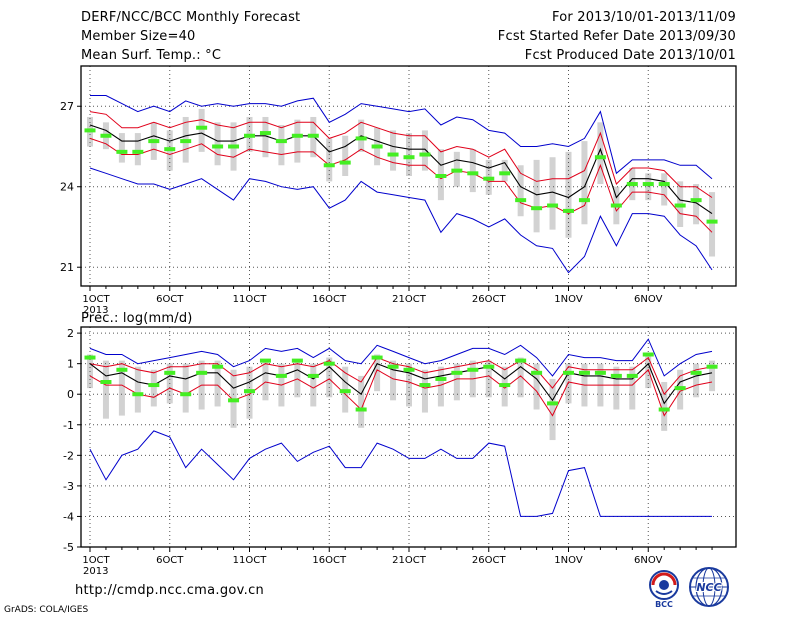  What do you see at coordinates (151, 55) in the screenshot?
I see `temperature-variable-label: Mean Surf. Temp.: °C` at bounding box center [151, 55].